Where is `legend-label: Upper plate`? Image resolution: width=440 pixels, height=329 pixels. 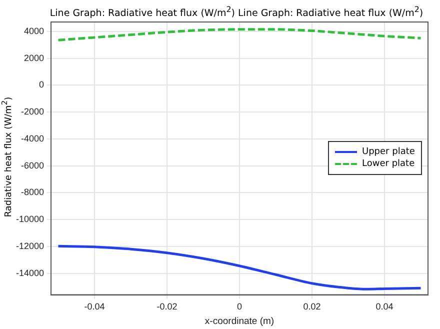
legend-label: Upper plate is located at coordinates (388, 152).